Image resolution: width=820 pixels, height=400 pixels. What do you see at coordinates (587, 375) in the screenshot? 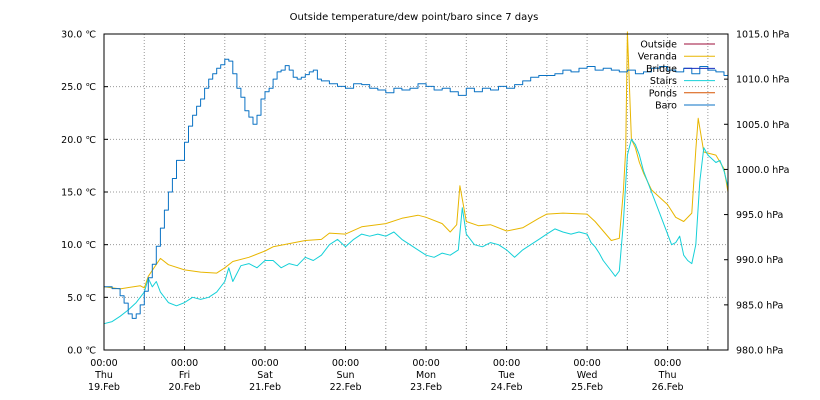
I see `x-tick-label-day: Wed` at bounding box center [587, 375].